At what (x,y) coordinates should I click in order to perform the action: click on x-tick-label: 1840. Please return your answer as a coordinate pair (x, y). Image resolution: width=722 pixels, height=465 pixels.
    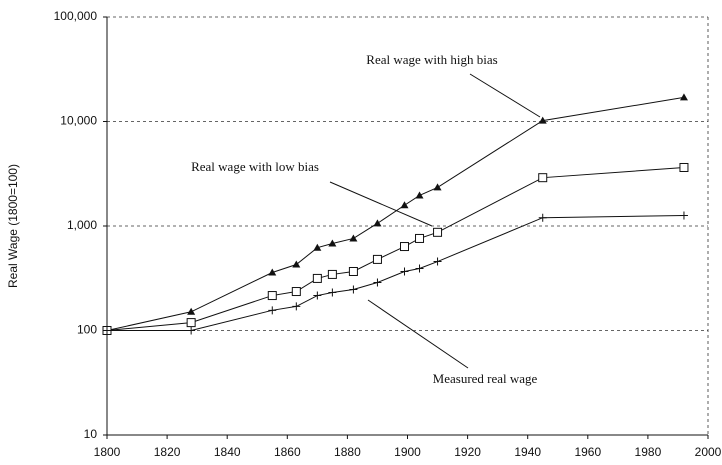
    Looking at the image, I should click on (227, 452).